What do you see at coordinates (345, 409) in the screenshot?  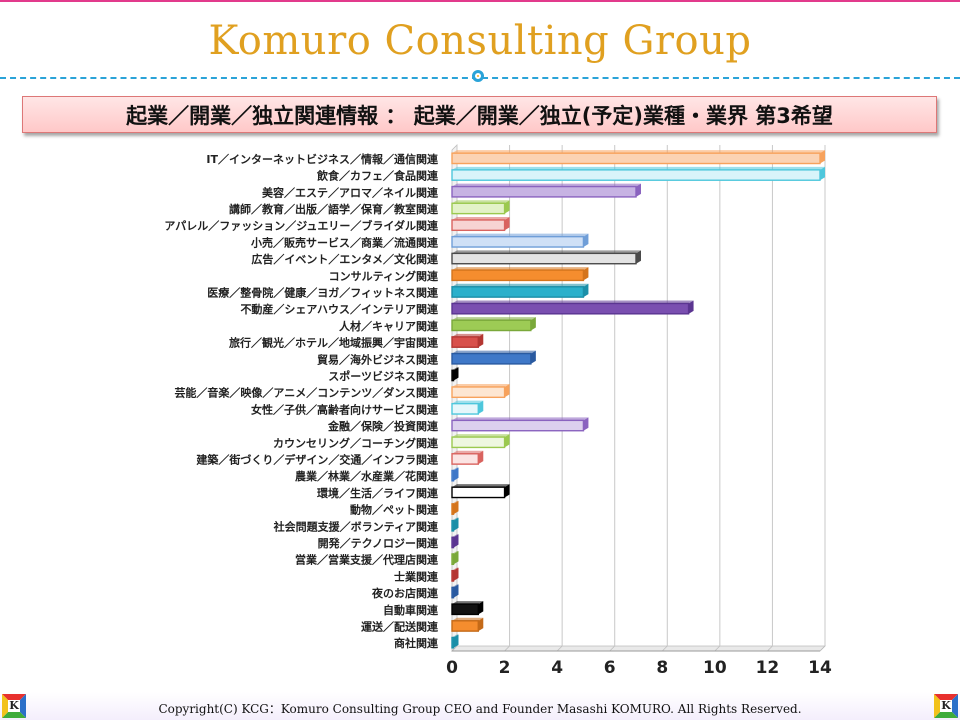 I see `category-label: 女性／子供／高齢者向けサービス関連` at bounding box center [345, 409].